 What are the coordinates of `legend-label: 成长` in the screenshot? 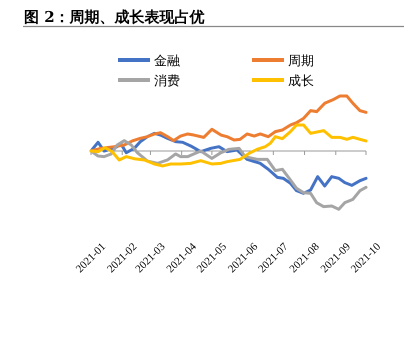 It's located at (301, 81).